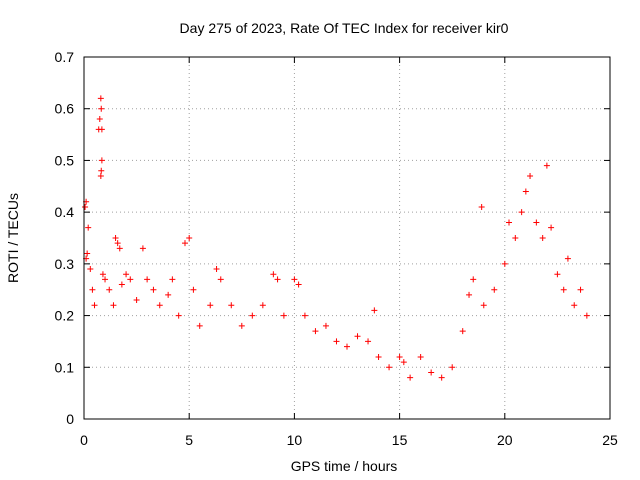  Describe the element at coordinates (65, 264) in the screenshot. I see `y-tick-label: 0.3` at that location.